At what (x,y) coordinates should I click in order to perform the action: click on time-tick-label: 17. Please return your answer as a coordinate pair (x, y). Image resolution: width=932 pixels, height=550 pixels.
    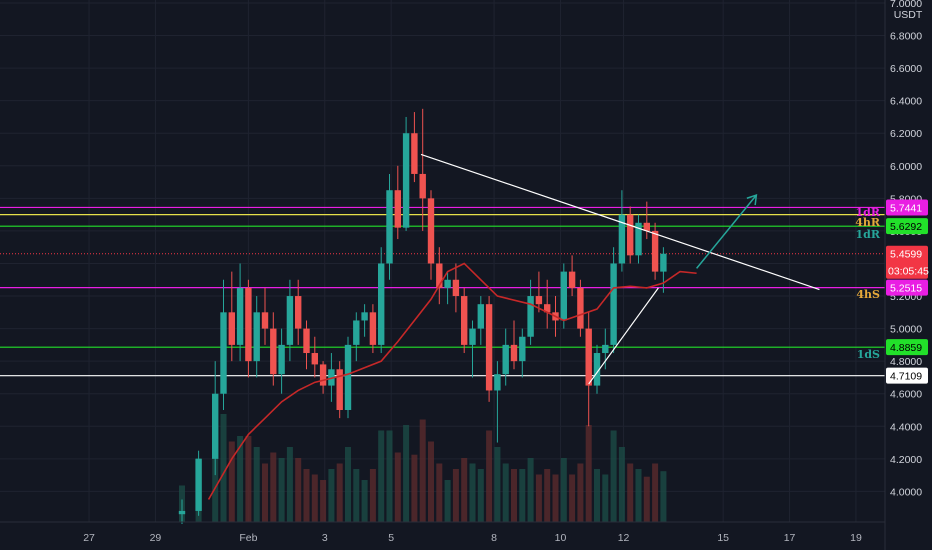
    Looking at the image, I should click on (790, 538).